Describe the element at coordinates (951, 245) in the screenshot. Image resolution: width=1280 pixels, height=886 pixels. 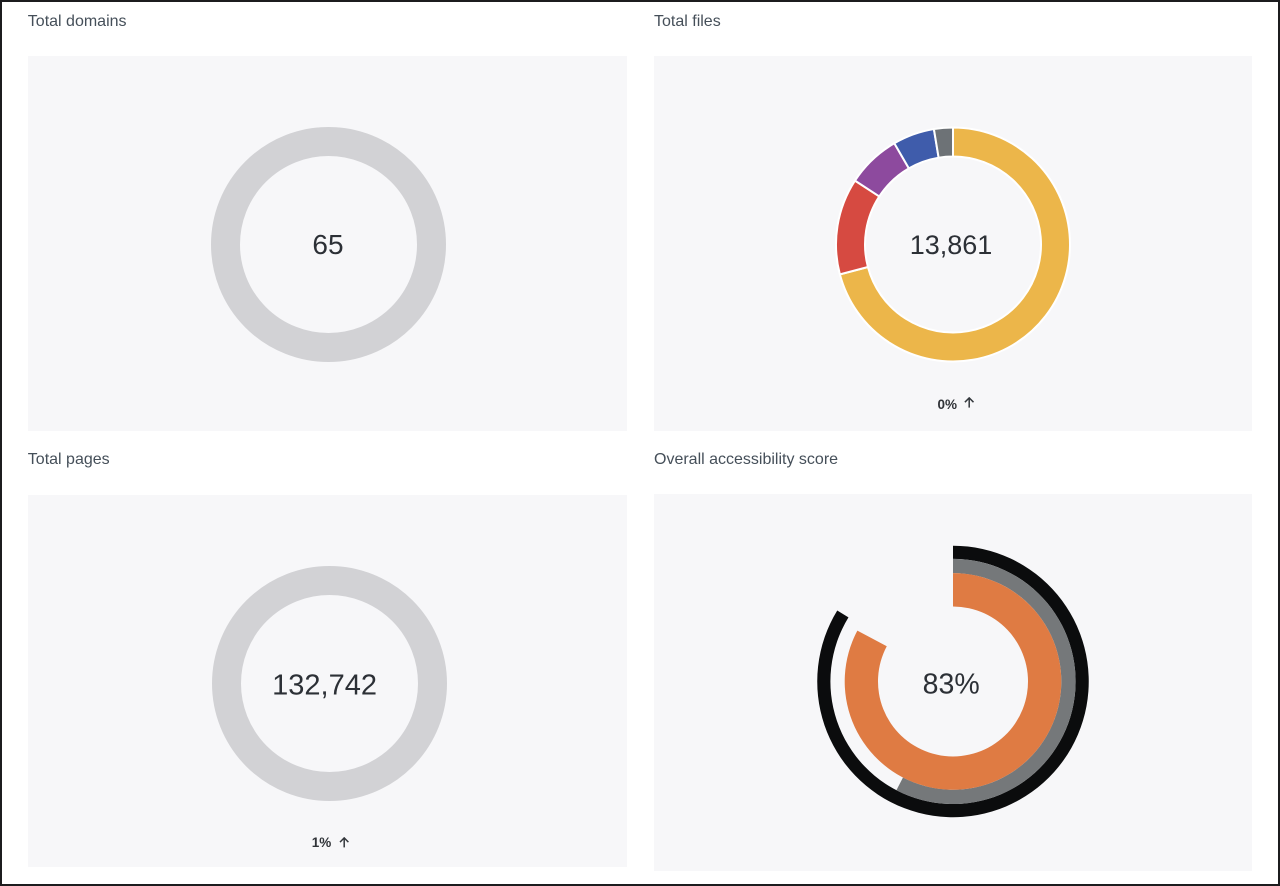
I see `svg-text: 13,861` at that location.